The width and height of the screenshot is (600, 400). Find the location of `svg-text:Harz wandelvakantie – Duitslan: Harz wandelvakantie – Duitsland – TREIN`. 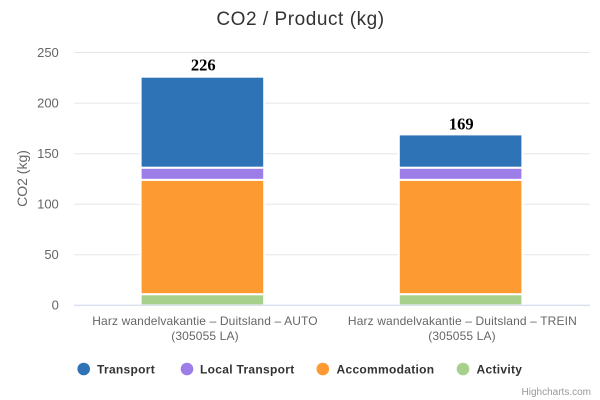

svg-text:Harz wandelvakantie – Duitslan: Harz wandelvakantie – Duitsland – TREIN is located at coordinates (462, 321).